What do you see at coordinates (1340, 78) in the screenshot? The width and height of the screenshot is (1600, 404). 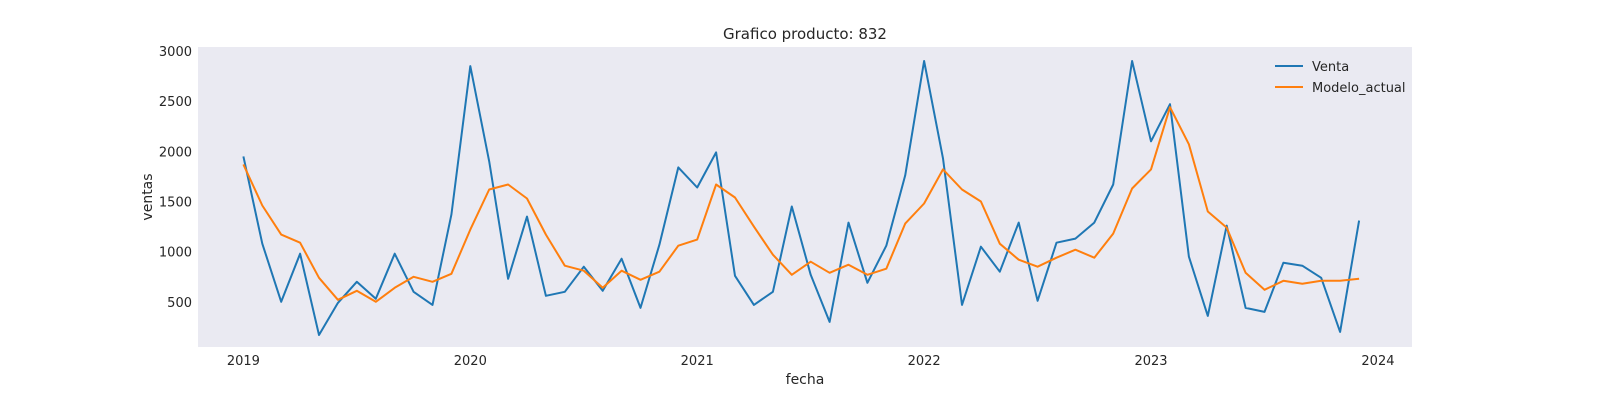 I see `legend: Venta Modelo_actual` at bounding box center [1340, 78].